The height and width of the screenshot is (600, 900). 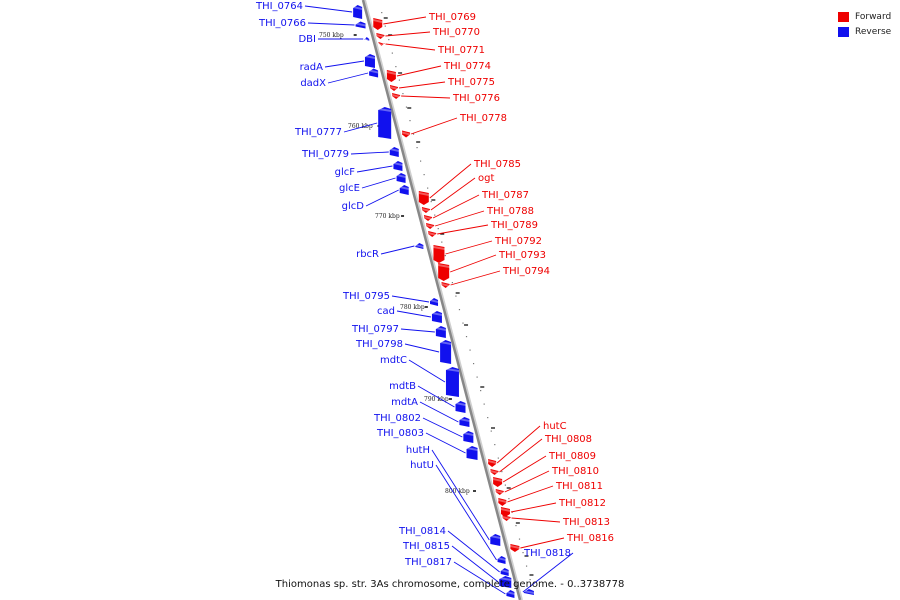 What do you see at coordinates (433, 378) in the screenshot?
I see `gene-mdtC` at bounding box center [433, 378].